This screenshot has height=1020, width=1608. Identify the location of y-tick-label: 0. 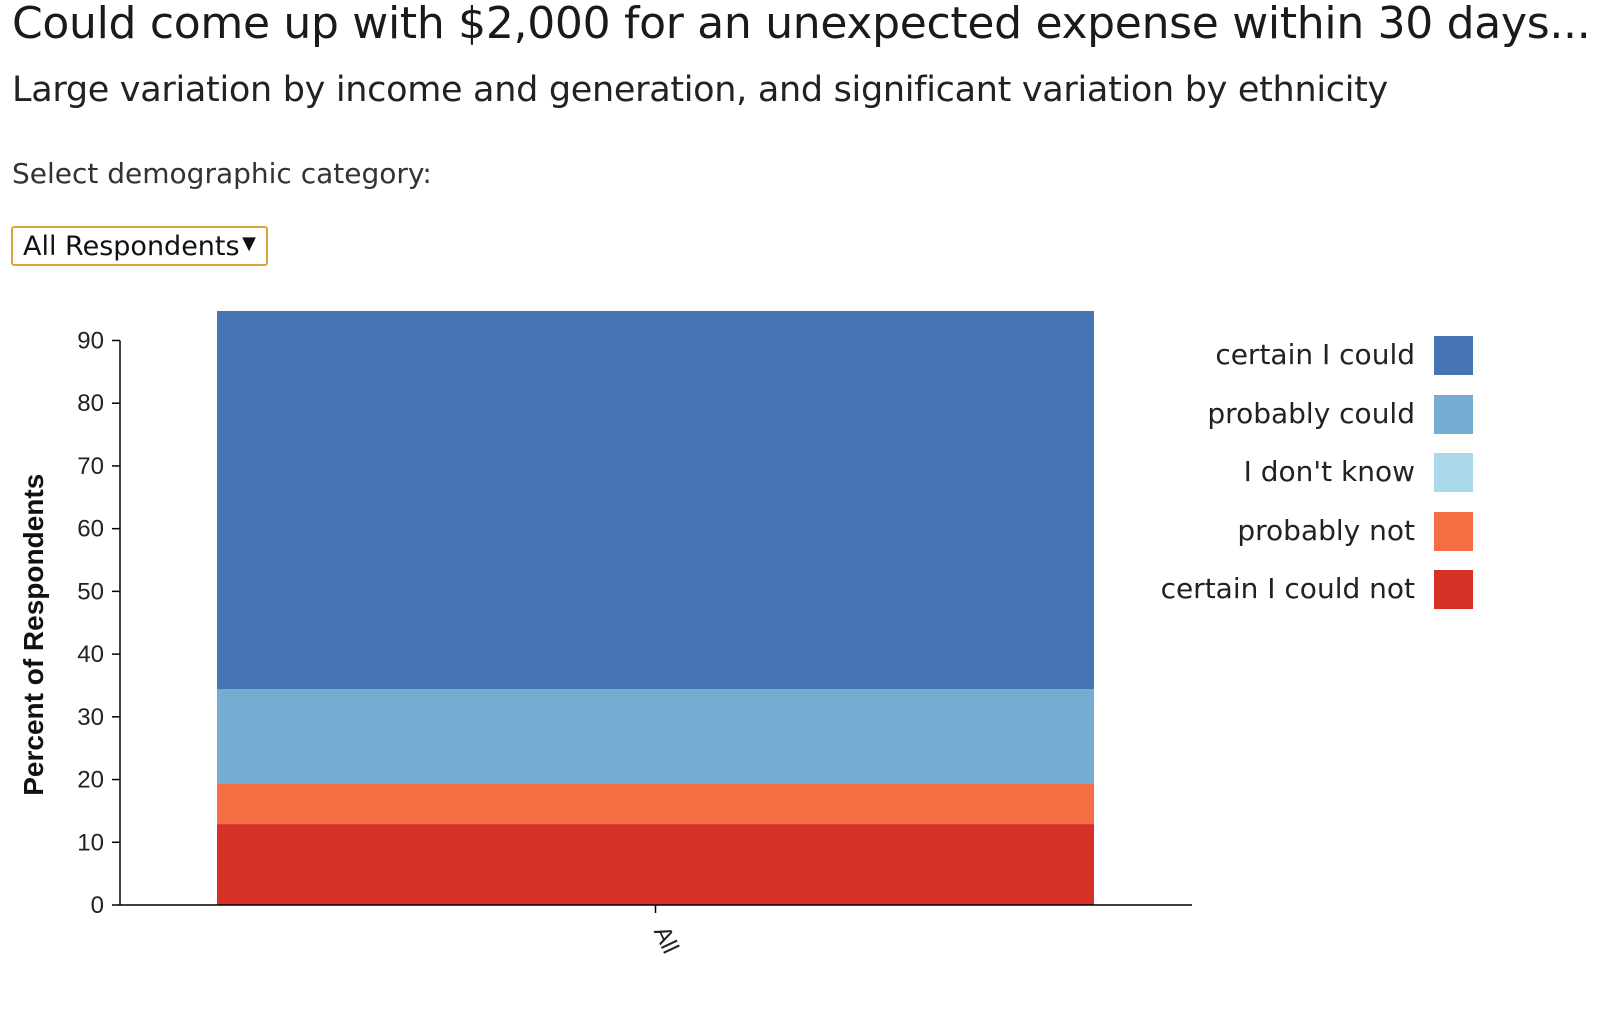
(97, 905).